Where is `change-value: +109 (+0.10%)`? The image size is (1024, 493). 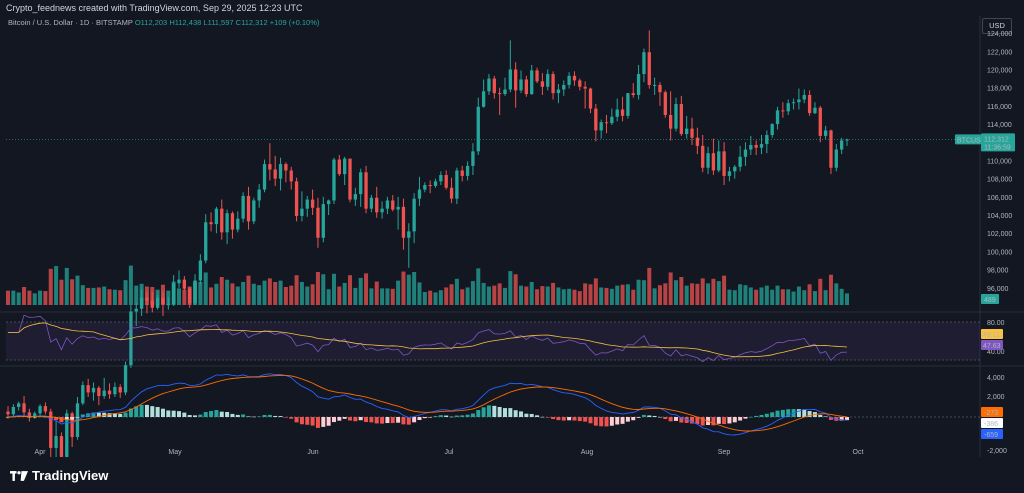
change-value: +109 (+0.10%) is located at coordinates (294, 22).